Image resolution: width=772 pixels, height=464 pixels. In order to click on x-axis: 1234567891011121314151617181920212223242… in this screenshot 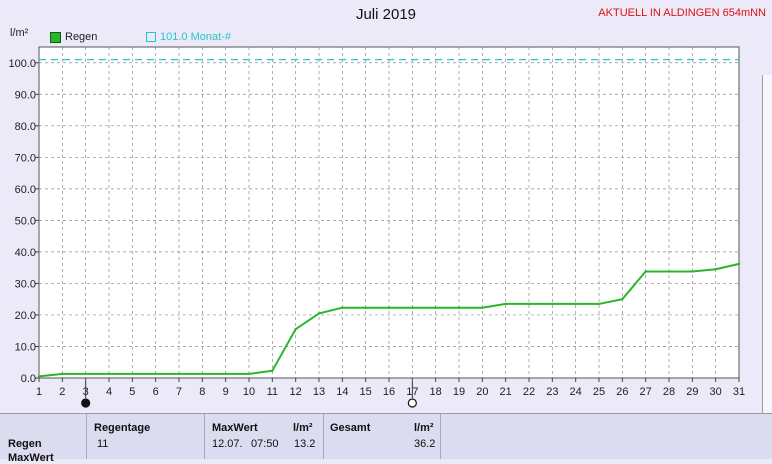, I will do `click(390, 388)`.